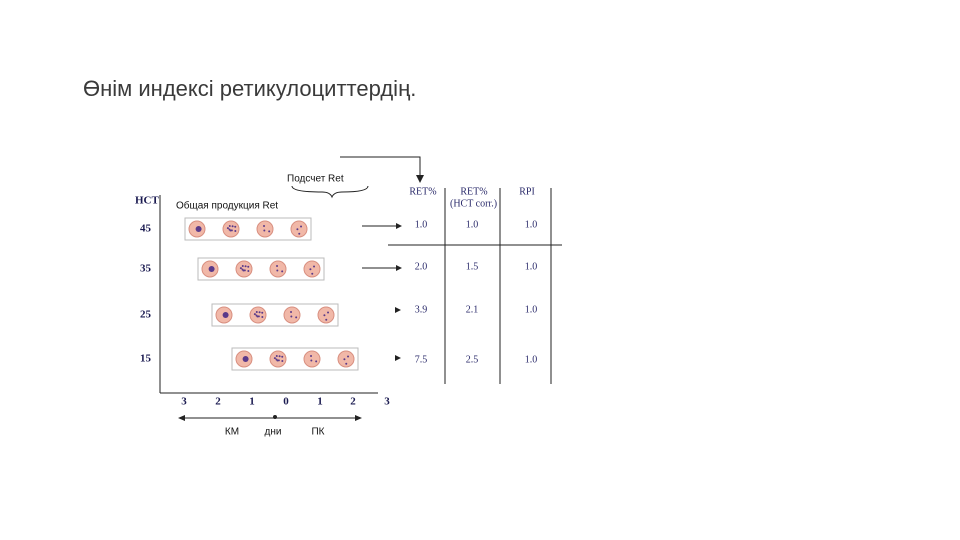 The width and height of the screenshot is (960, 540). Describe the element at coordinates (146, 229) in the screenshot. I see `hct-level: 45` at that location.